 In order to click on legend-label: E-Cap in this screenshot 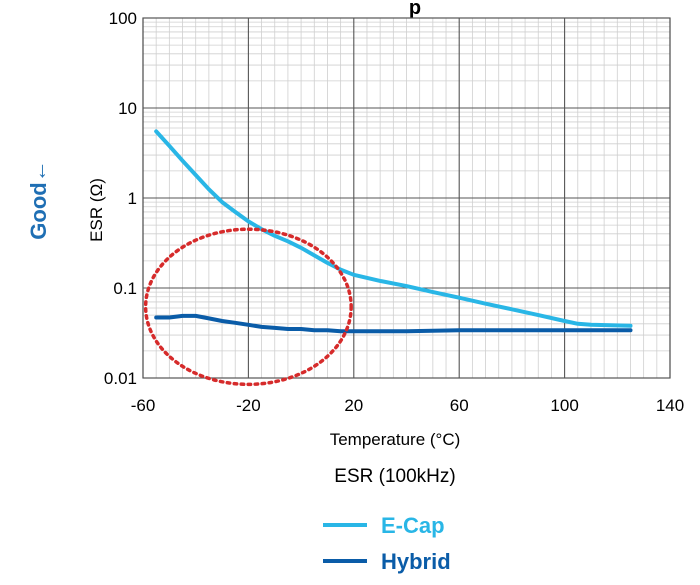, I will do `click(413, 525)`.